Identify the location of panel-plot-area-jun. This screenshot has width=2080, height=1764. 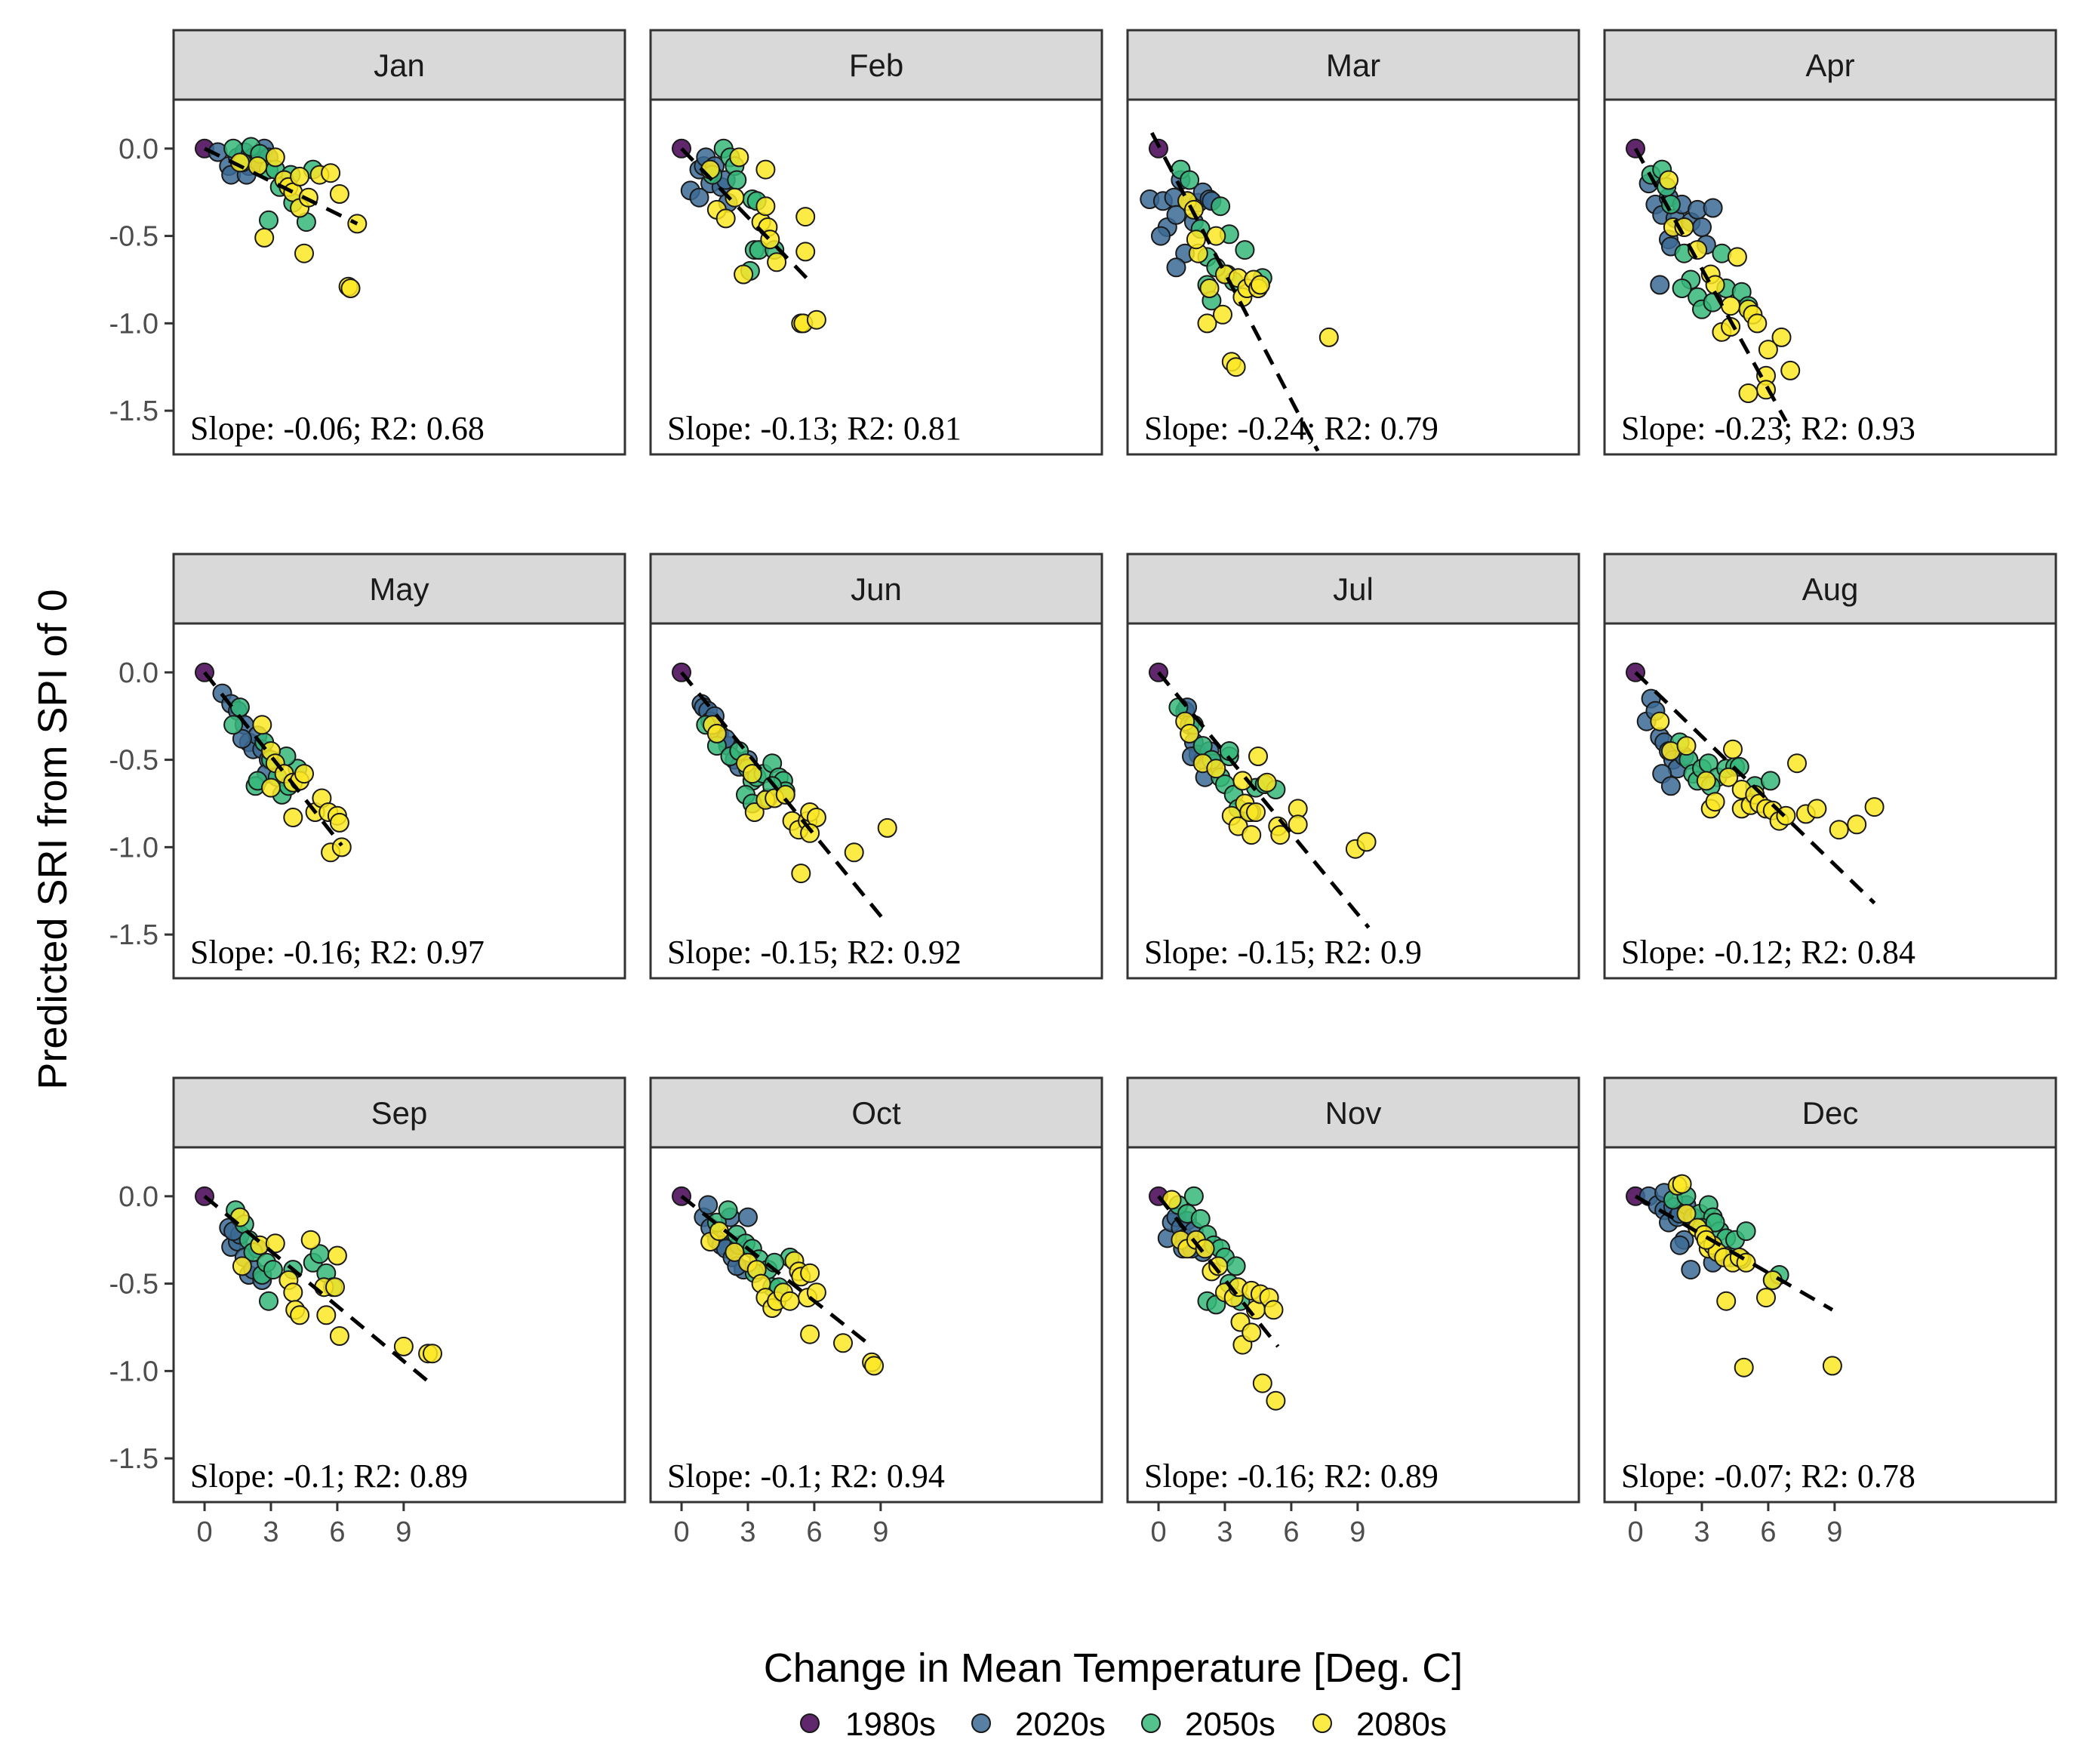
(876, 801).